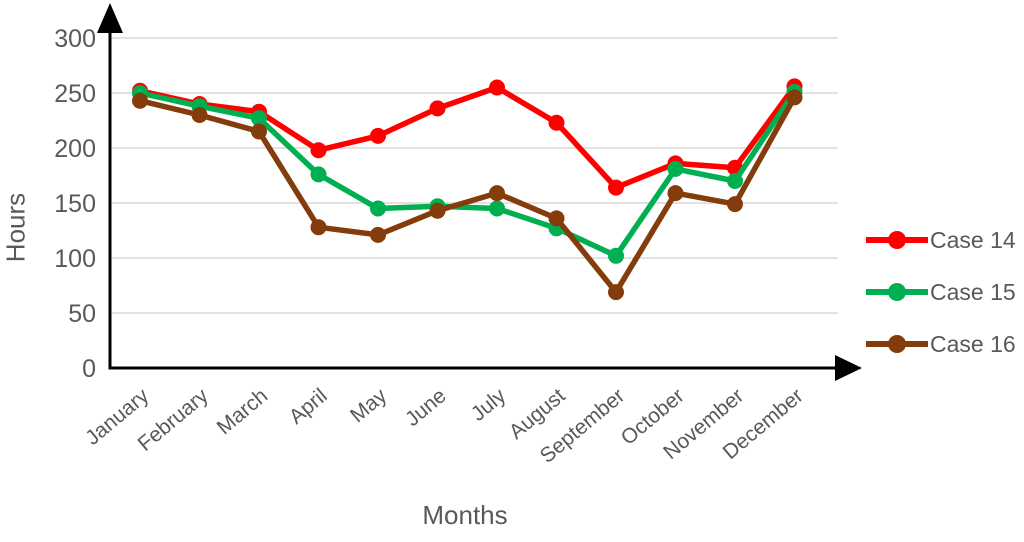 Image resolution: width=1024 pixels, height=542 pixels. I want to click on y-axis-arrow-icon, so click(110, 18).